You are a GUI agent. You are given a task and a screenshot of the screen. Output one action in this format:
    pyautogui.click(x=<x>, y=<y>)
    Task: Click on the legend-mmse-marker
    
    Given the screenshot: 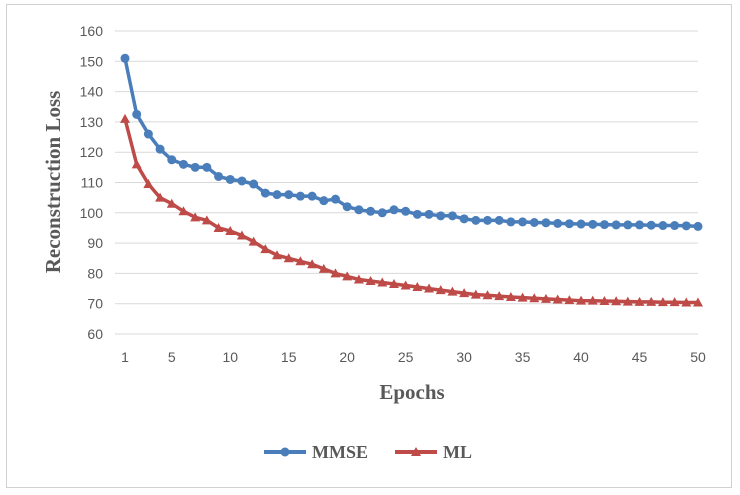 What is the action you would take?
    pyautogui.click(x=285, y=452)
    